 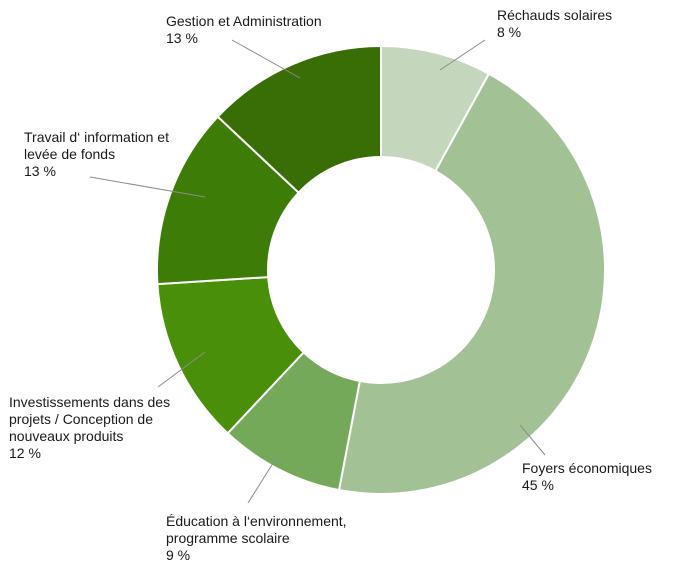 What do you see at coordinates (587, 468) in the screenshot?
I see `slice-label-1-line-0: Foyers économiques` at bounding box center [587, 468].